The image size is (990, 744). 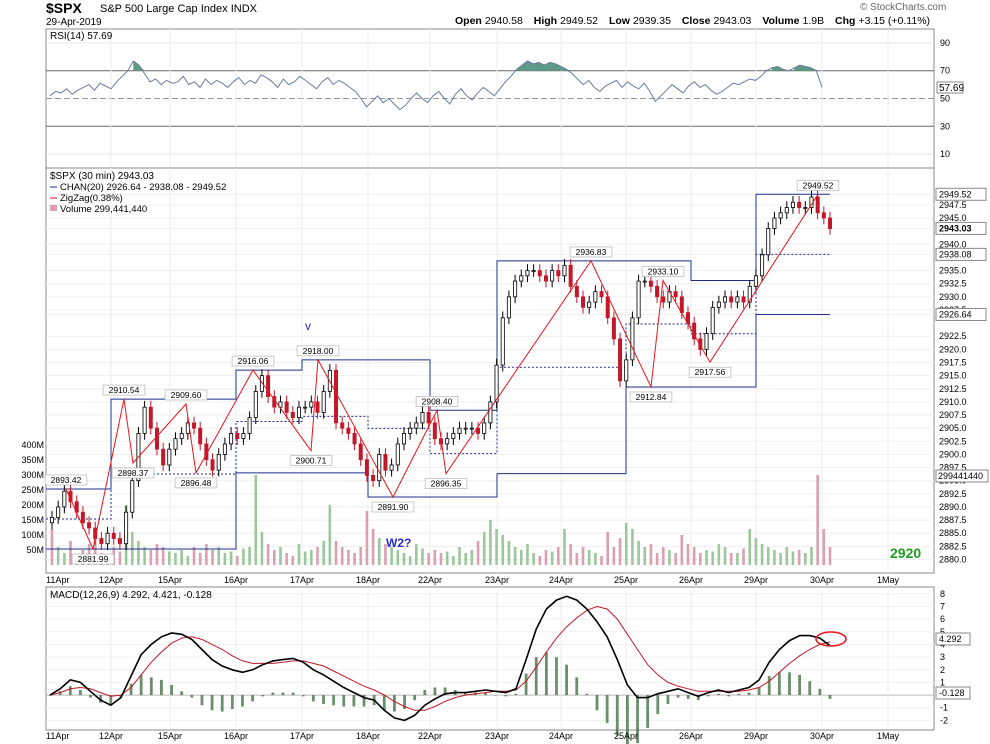 I want to click on macd-tick: 8, so click(x=942, y=594).